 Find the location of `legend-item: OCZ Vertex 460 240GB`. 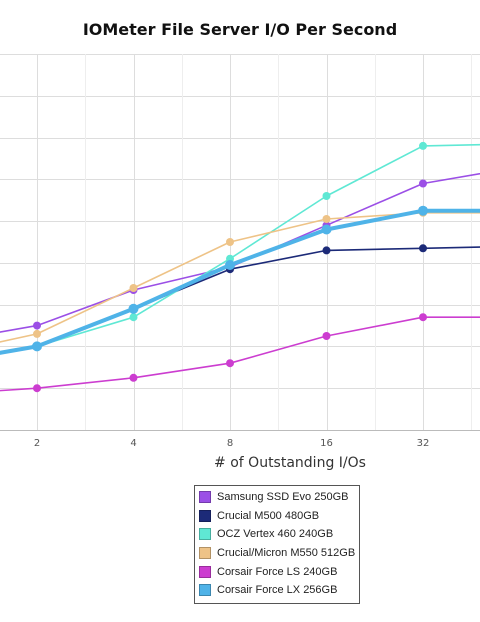

legend-item: OCZ Vertex 460 240GB is located at coordinates (277, 534).